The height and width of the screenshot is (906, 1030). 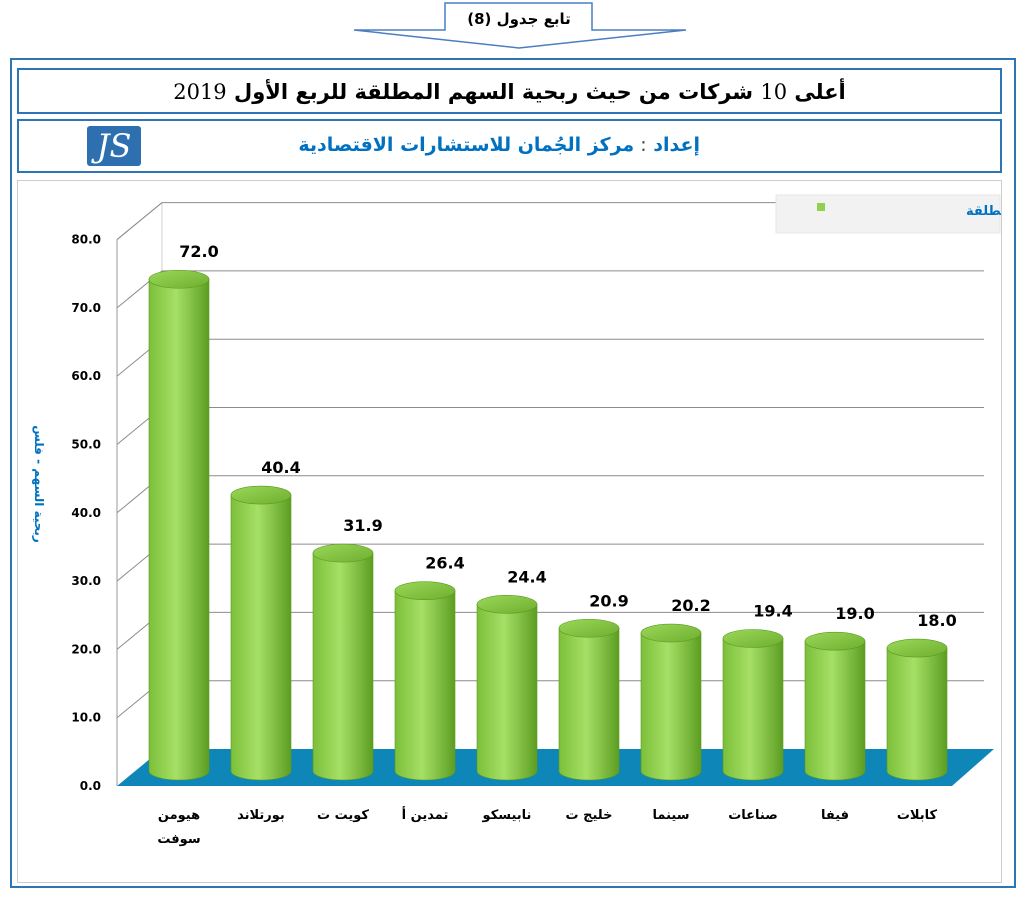 What do you see at coordinates (86, 718) in the screenshot?
I see `y-tick-label: 10.0` at bounding box center [86, 718].